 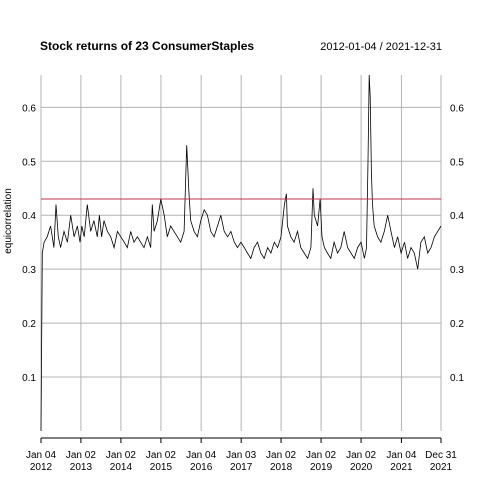 What do you see at coordinates (81, 467) in the screenshot?
I see `x-tick-label-year: 2013` at bounding box center [81, 467].